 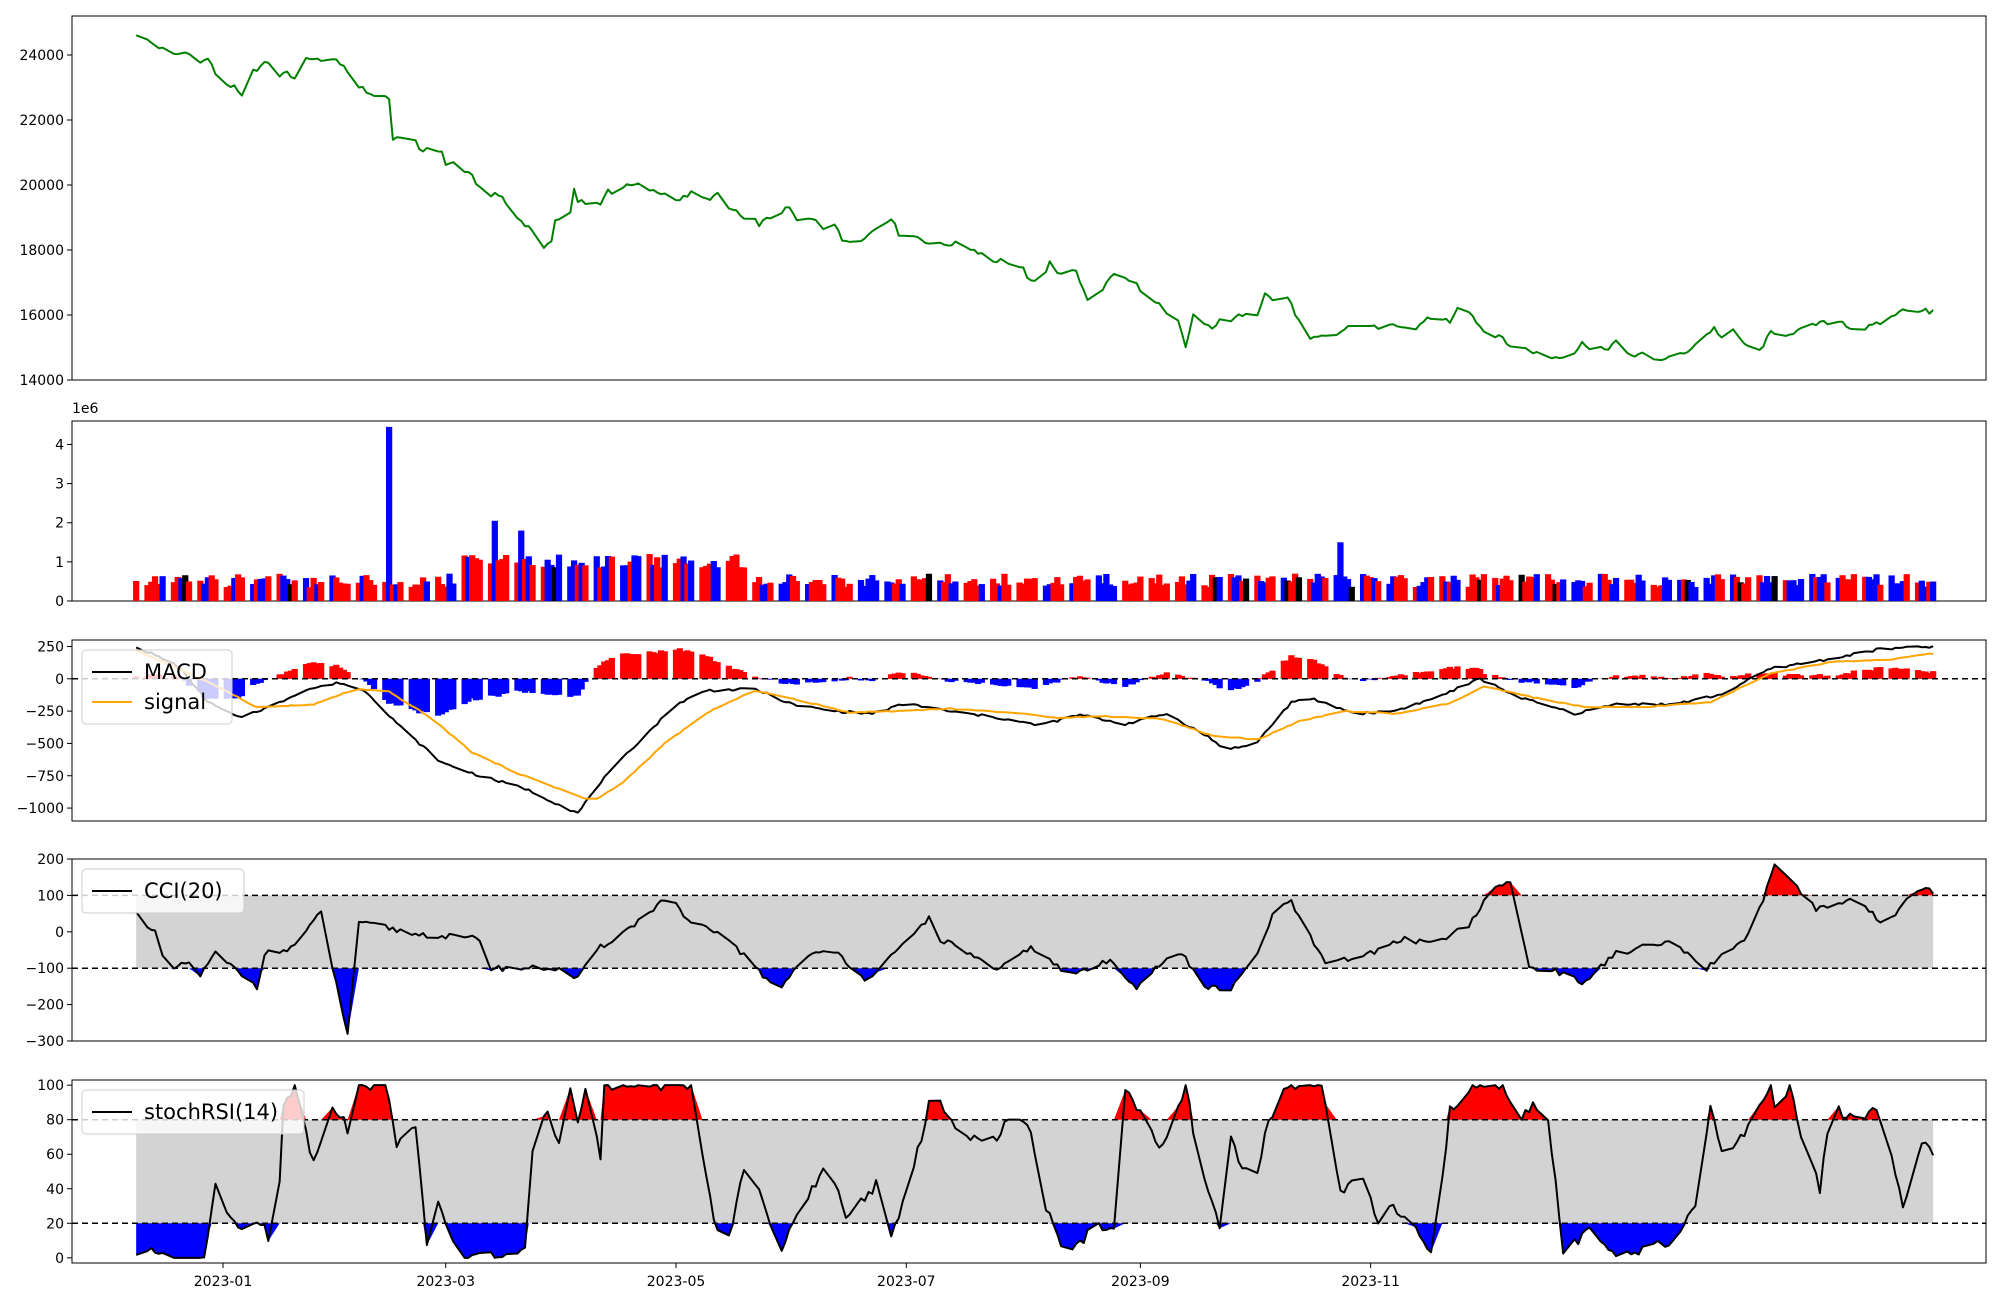 What do you see at coordinates (40, 809) in the screenshot?
I see `macd-ytick-label: −1000` at bounding box center [40, 809].